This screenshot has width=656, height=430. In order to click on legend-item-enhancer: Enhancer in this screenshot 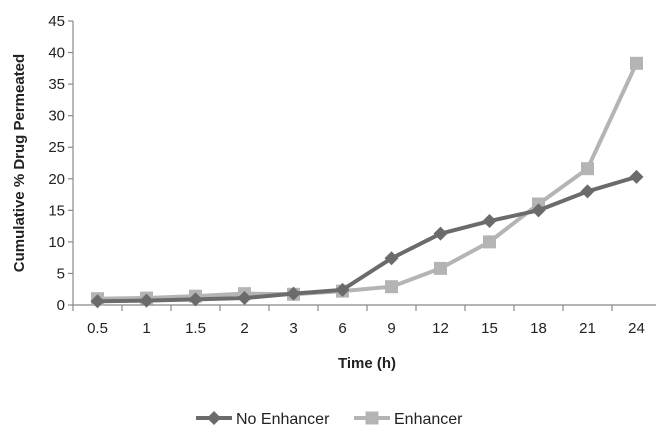, I will do `click(408, 419)`.